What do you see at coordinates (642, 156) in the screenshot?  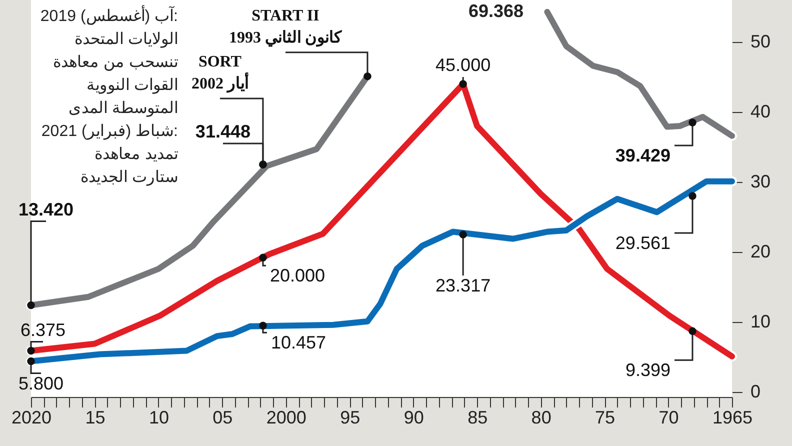 I see `annotation: 39.429` at bounding box center [642, 156].